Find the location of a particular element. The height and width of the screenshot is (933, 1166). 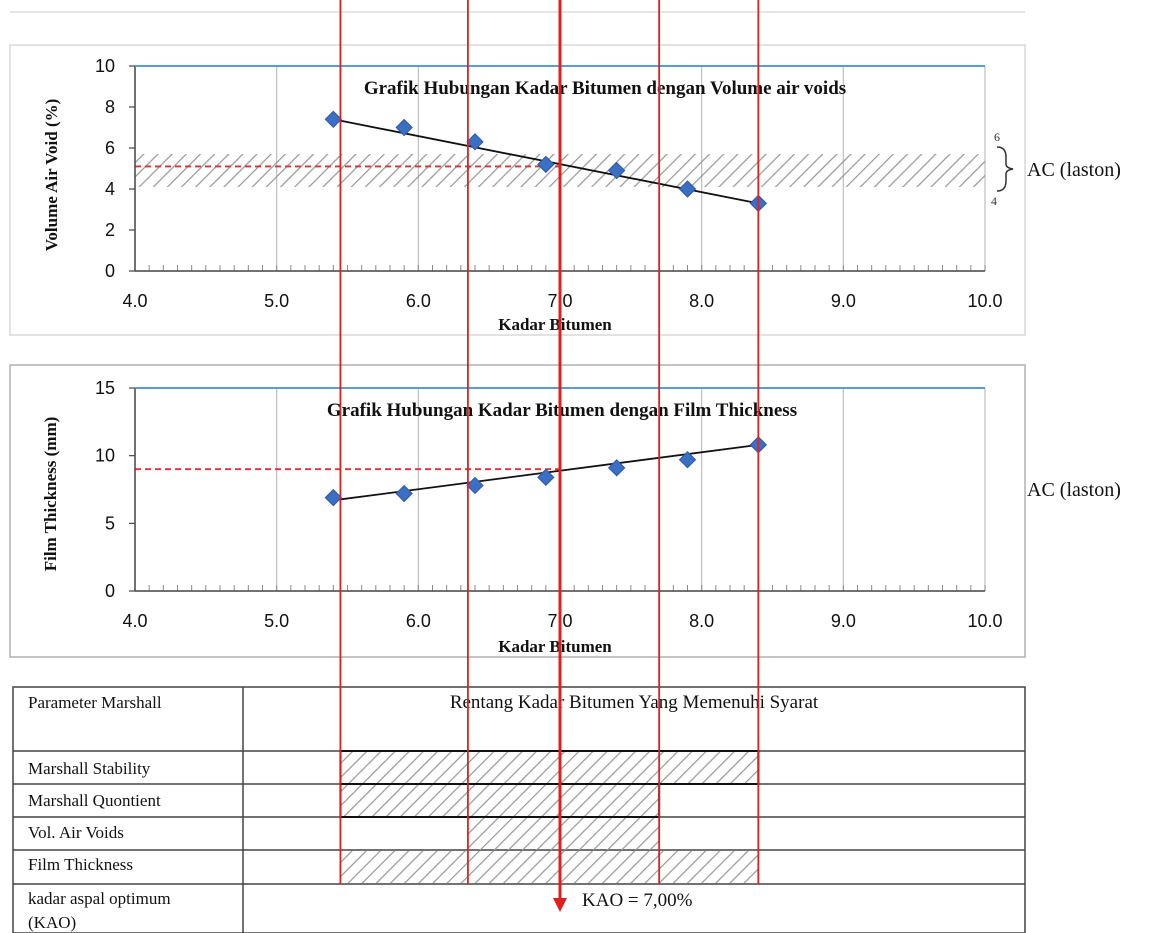

y-tick-label: 5 is located at coordinates (110, 523).